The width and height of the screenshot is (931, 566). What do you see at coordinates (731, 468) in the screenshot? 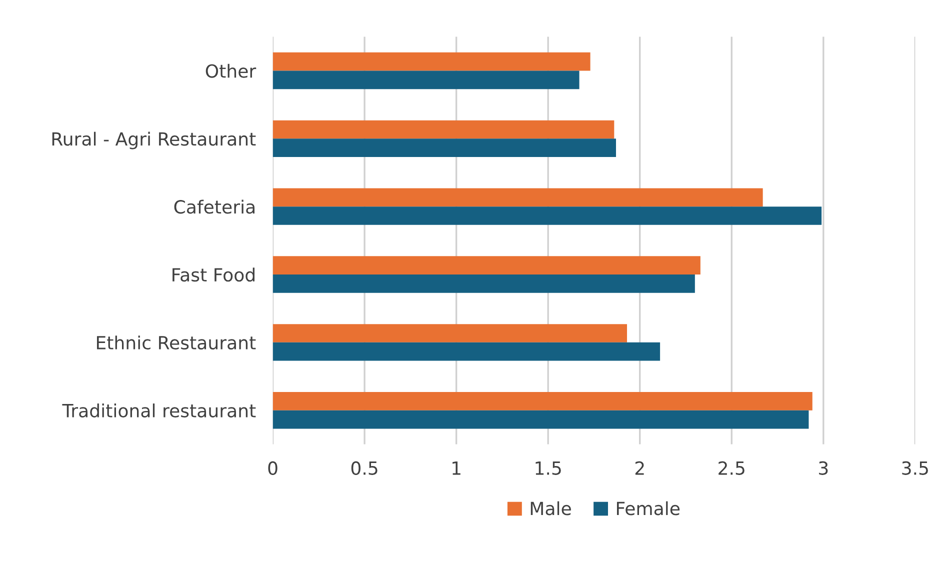
I see `x-tick-label: 2.5` at bounding box center [731, 468].